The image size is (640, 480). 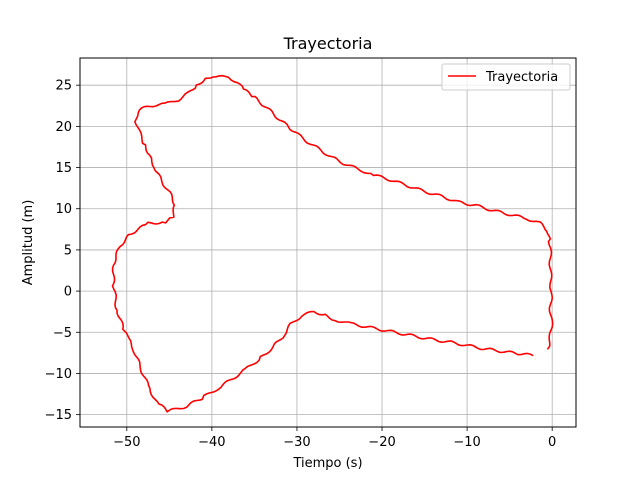 I want to click on y-tick-label: −5, so click(x=62, y=333).